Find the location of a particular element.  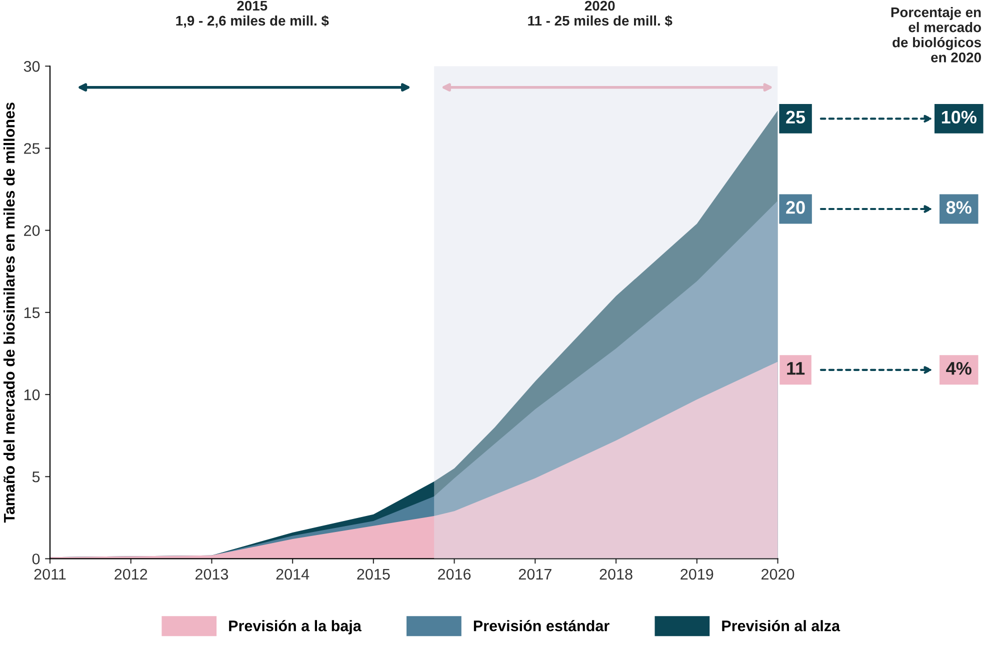

legend-label: Previsión a la baja is located at coordinates (295, 627).